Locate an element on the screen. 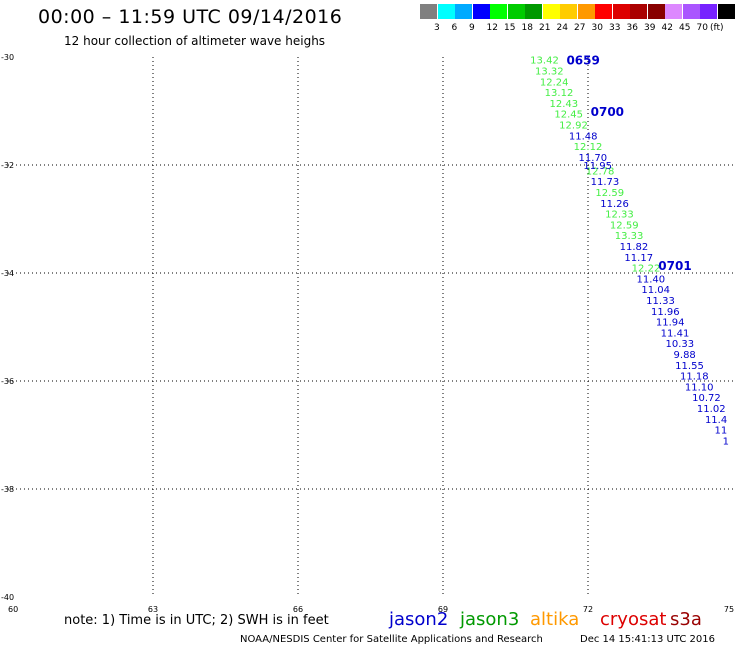 The image size is (740, 650). wave-height-label: 11 is located at coordinates (721, 431).